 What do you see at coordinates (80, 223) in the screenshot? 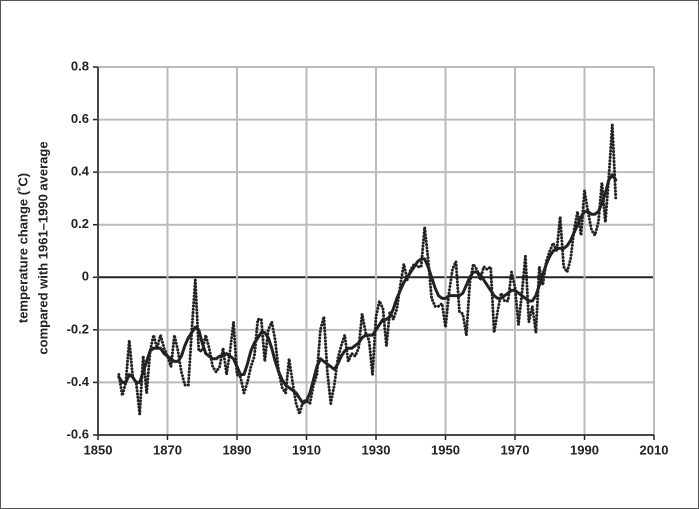
I see `y-tick-label: 0.2` at bounding box center [80, 223].